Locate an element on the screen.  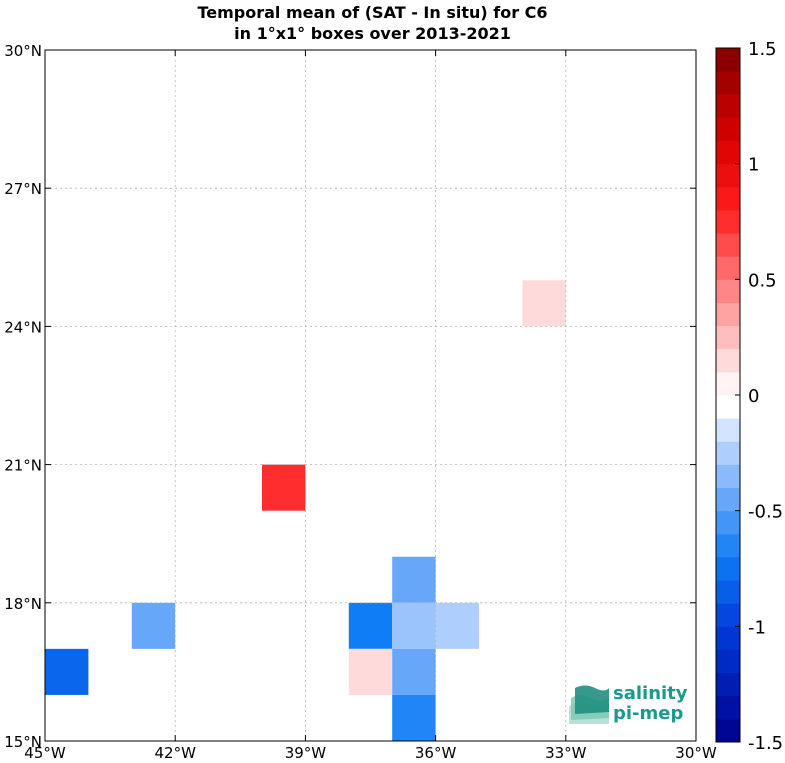
logo-line-2: pi-mep is located at coordinates (648, 713).